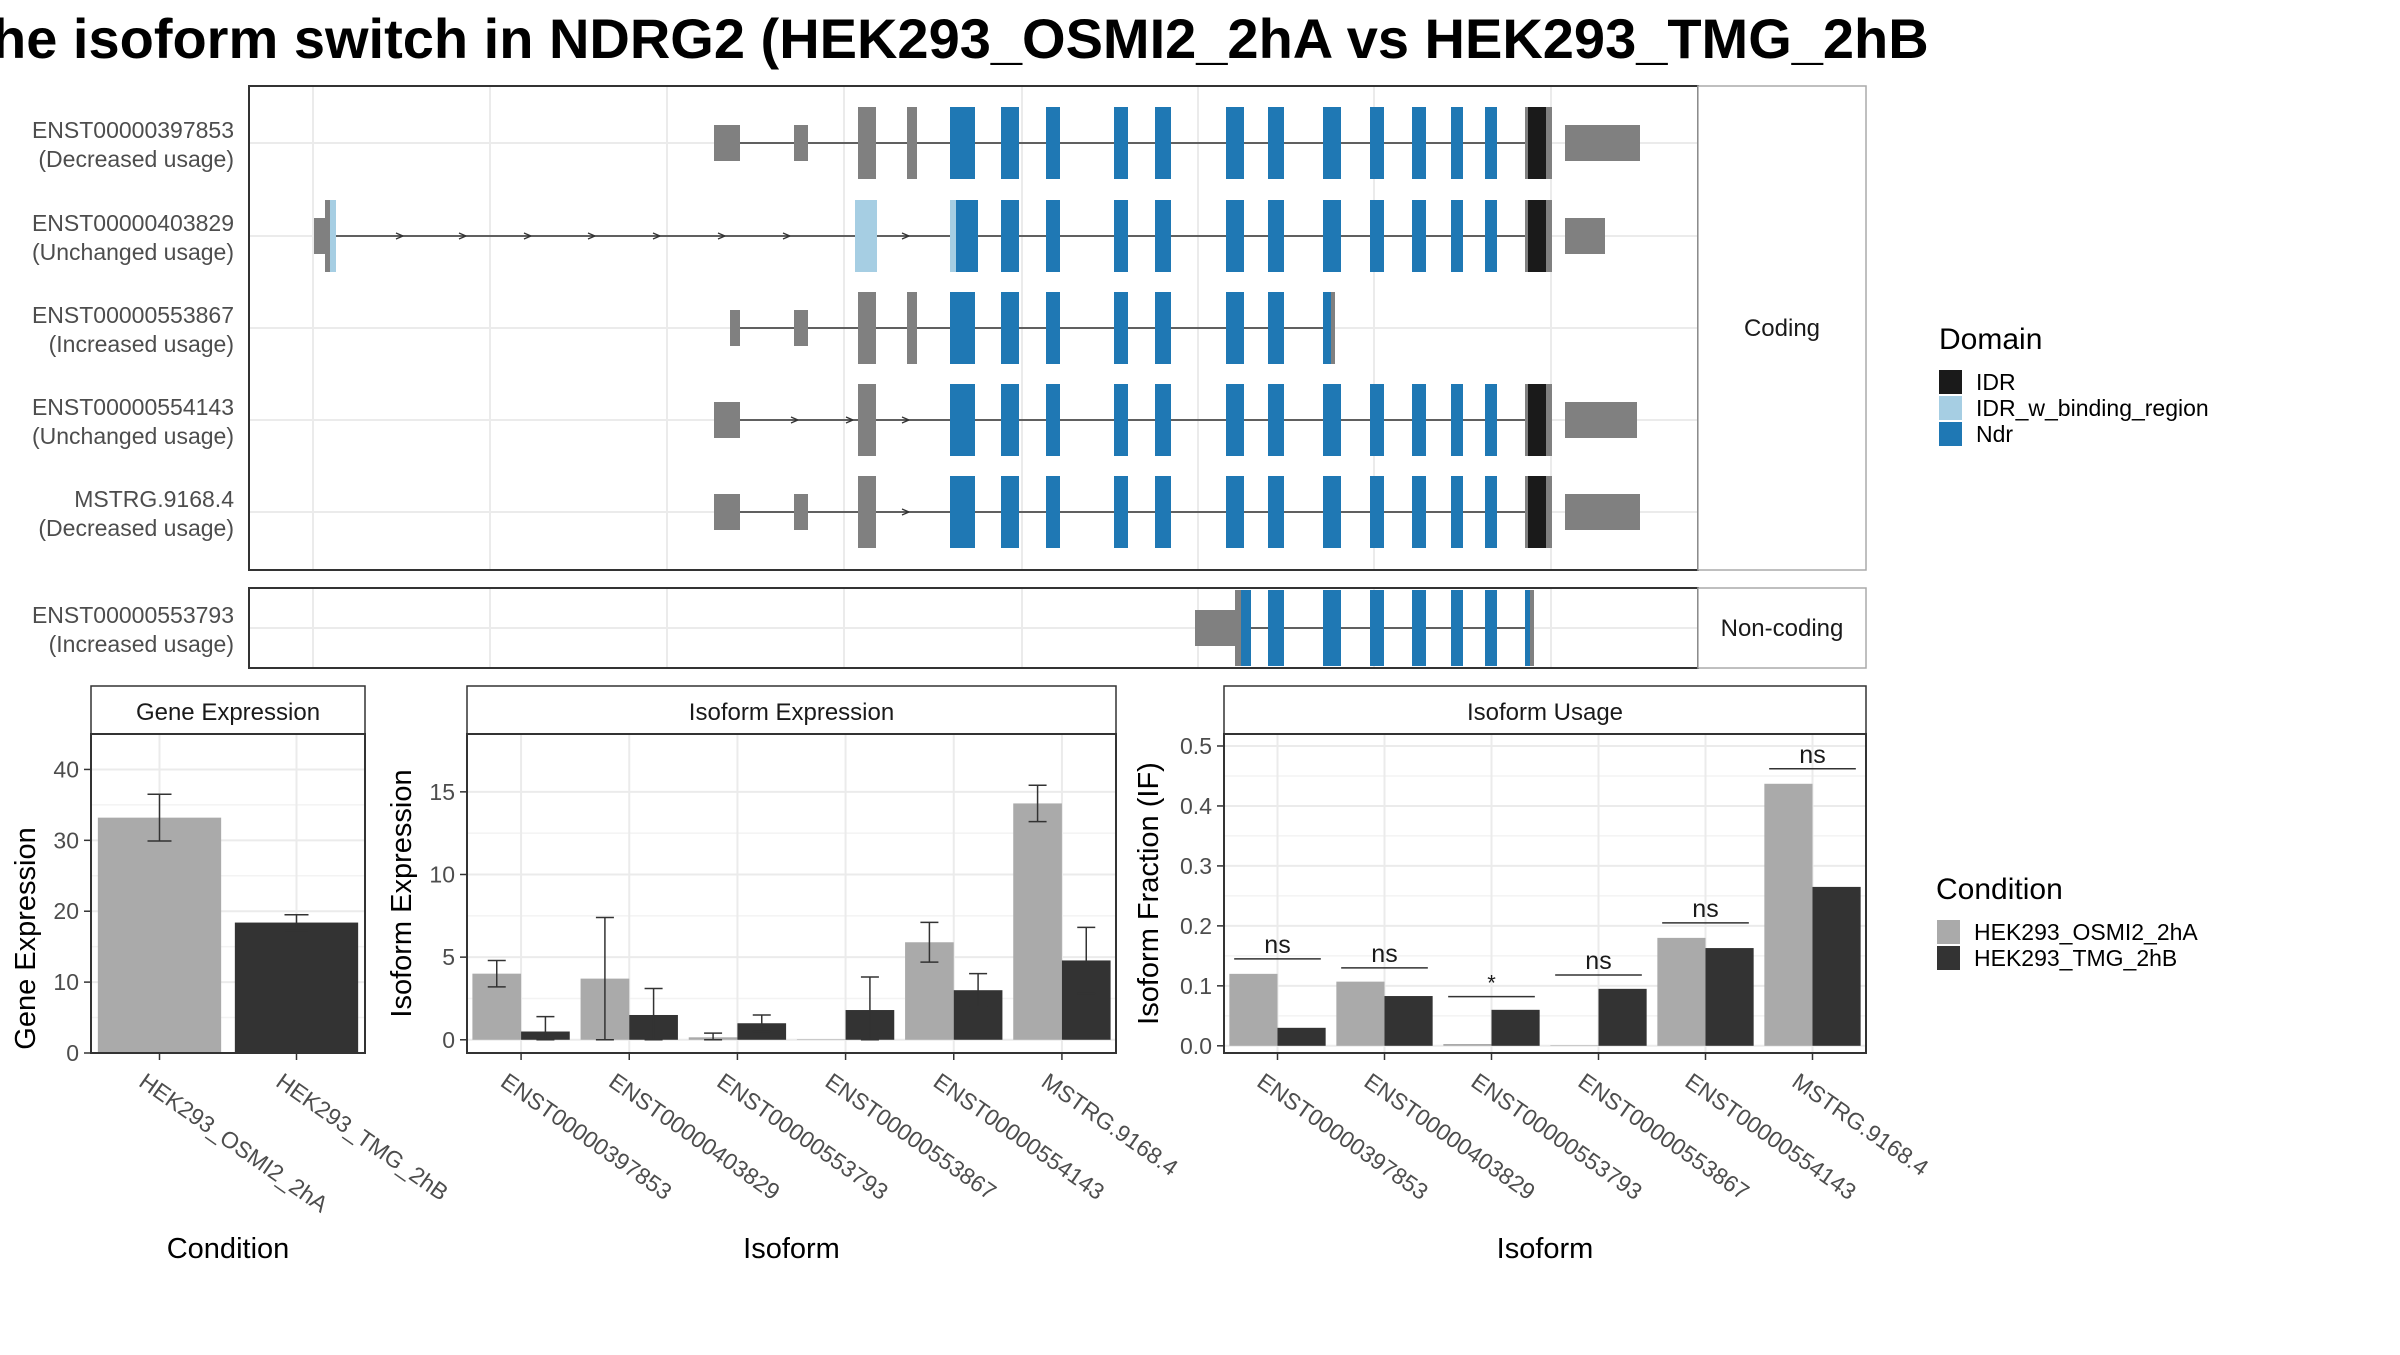  Describe the element at coordinates (448, 1040) in the screenshot. I see `y-tick-label: 0` at that location.